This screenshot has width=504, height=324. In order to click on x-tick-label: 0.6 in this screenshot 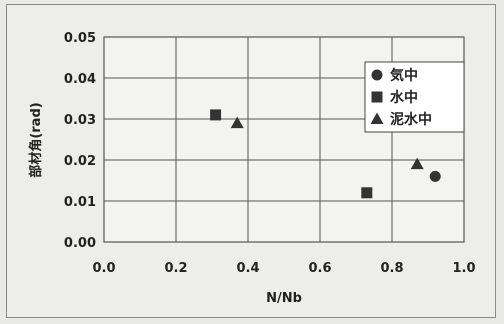, I will do `click(319, 268)`.